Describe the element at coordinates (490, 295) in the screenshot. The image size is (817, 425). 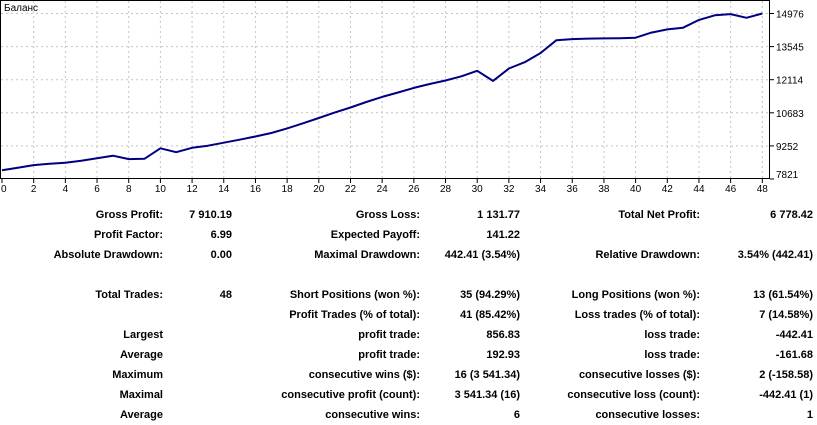
I see `stat-value: 35 (94.29%)` at that location.